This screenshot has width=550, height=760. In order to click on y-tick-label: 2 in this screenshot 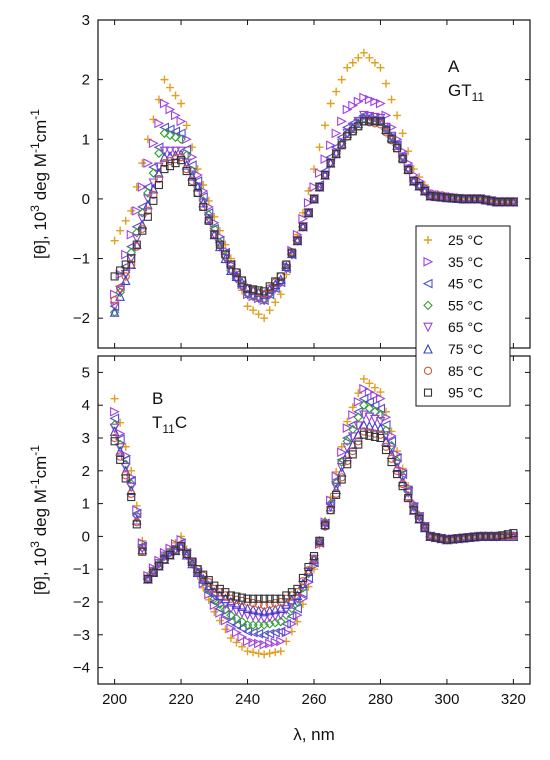, I will do `click(86, 471)`.